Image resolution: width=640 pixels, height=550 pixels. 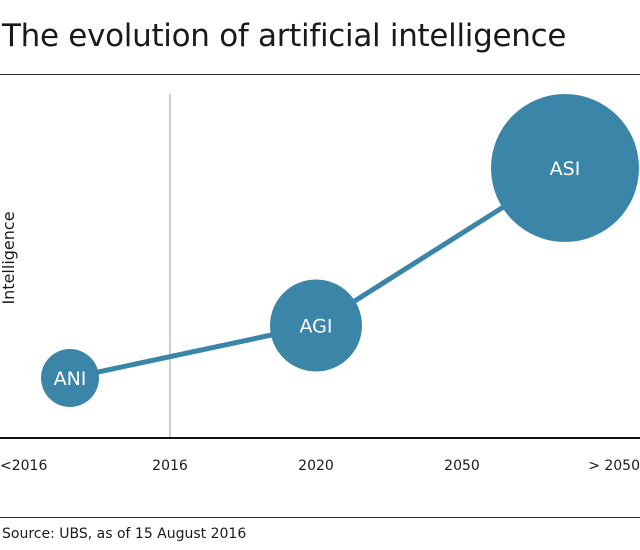 What do you see at coordinates (462, 466) in the screenshot?
I see `x-tick-label: 2050` at bounding box center [462, 466].